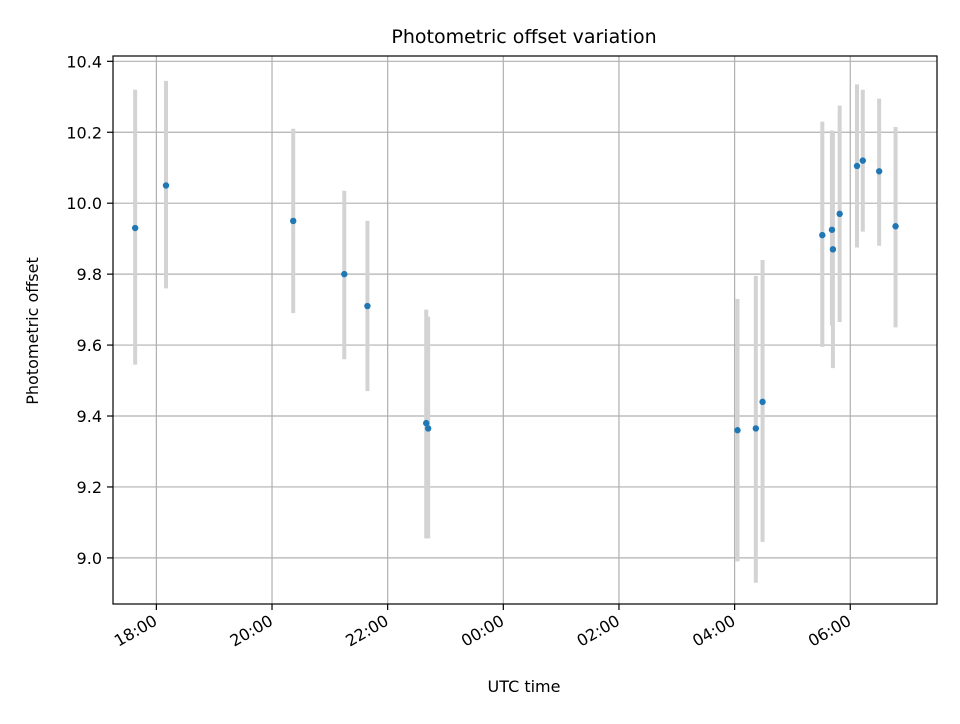 This screenshot has width=960, height=724. What do you see at coordinates (89, 345) in the screenshot?
I see `y-tick-label: 9.6` at bounding box center [89, 345].